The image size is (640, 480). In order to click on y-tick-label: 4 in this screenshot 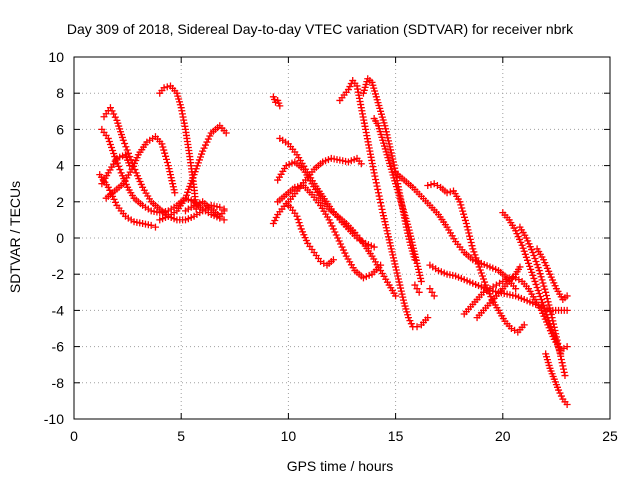, I will do `click(60, 166)`.